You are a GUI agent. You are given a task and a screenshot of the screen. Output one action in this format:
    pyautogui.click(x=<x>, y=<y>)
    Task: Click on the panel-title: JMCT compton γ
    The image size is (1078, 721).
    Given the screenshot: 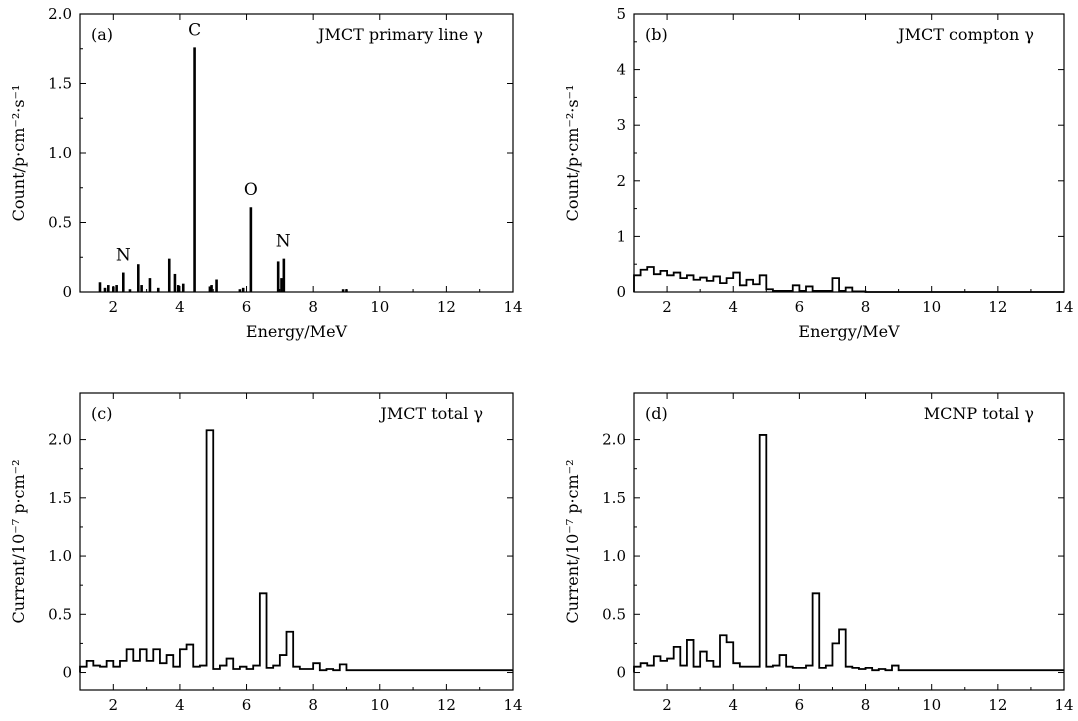 What is the action you would take?
    pyautogui.click(x=965, y=34)
    